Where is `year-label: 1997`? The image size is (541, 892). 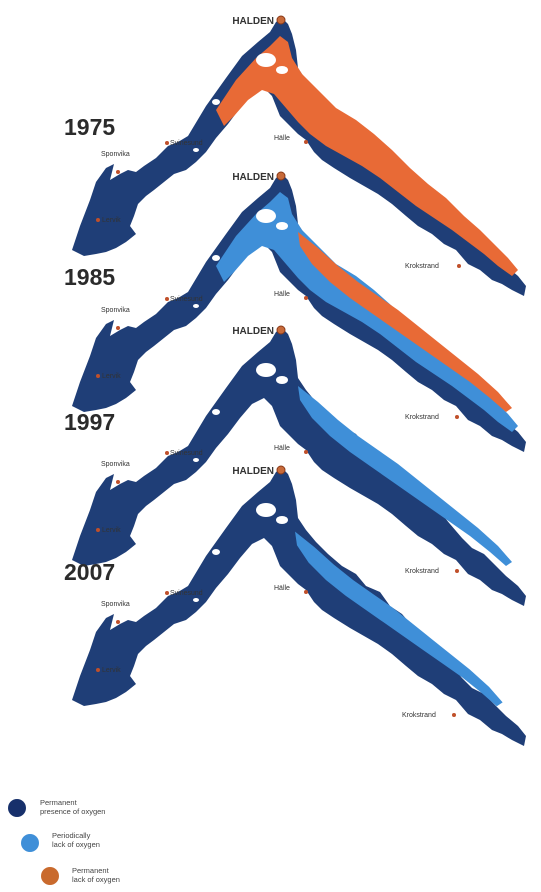
year-label: 1997 is located at coordinates (89, 422).